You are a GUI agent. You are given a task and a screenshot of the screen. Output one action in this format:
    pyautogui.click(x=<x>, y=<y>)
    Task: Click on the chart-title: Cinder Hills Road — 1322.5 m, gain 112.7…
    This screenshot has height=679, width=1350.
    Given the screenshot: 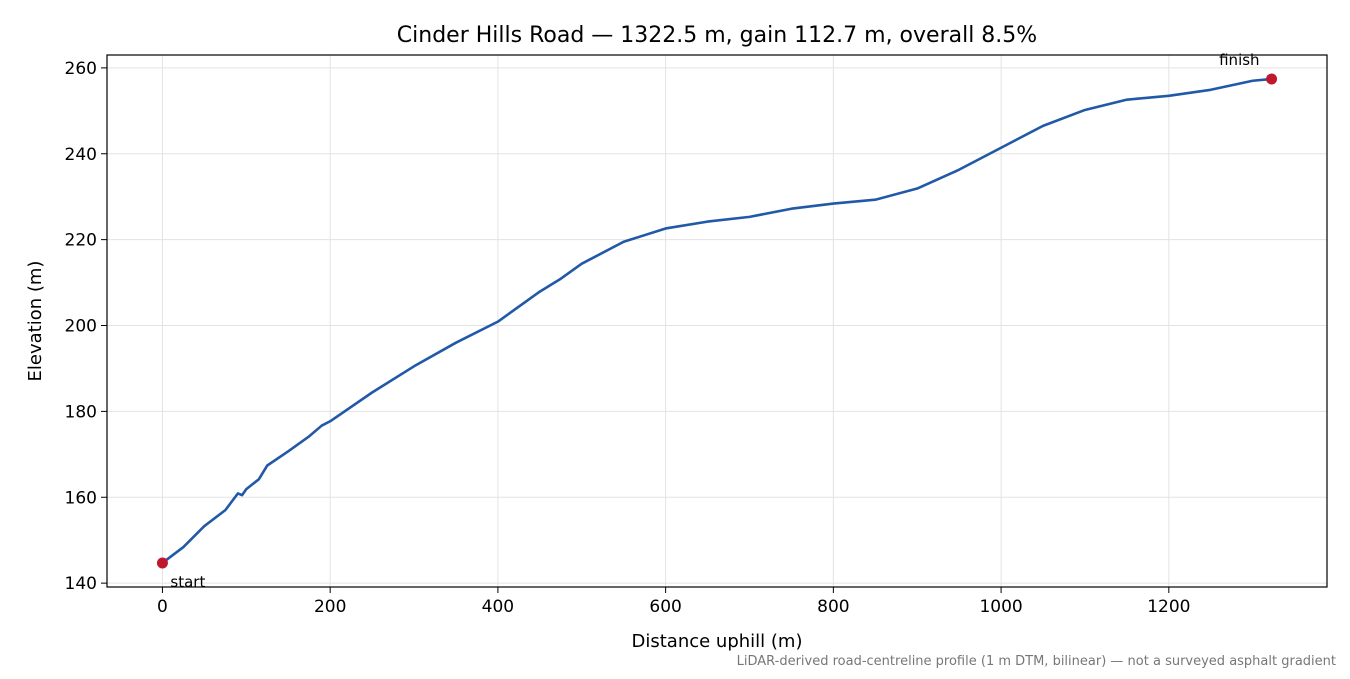 What is the action you would take?
    pyautogui.click(x=717, y=35)
    